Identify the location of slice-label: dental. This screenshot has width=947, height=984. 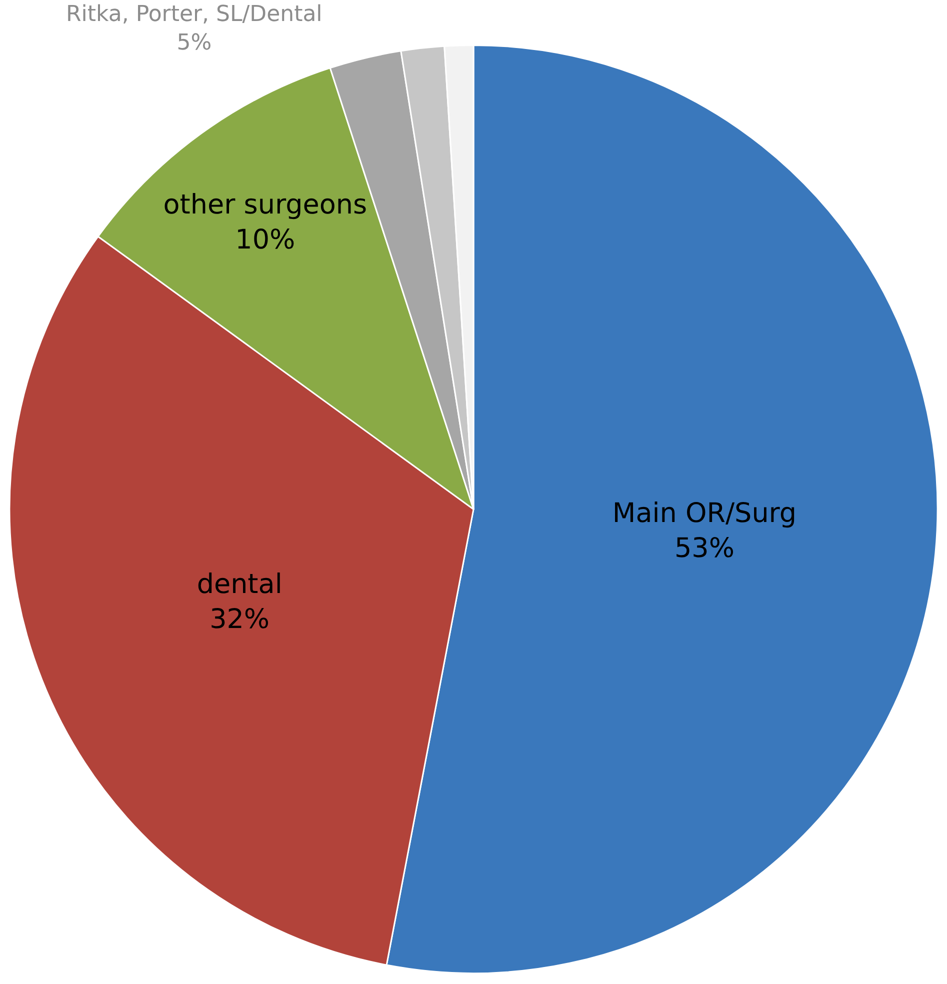
(239, 584).